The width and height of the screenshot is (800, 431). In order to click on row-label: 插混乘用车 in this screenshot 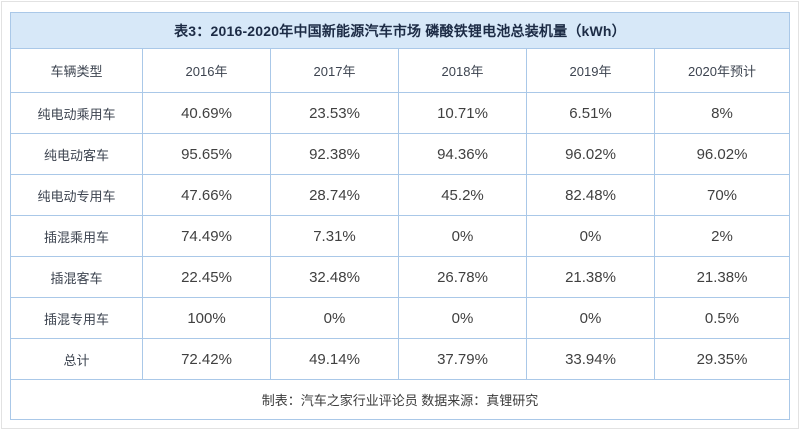, I will do `click(76, 236)`.